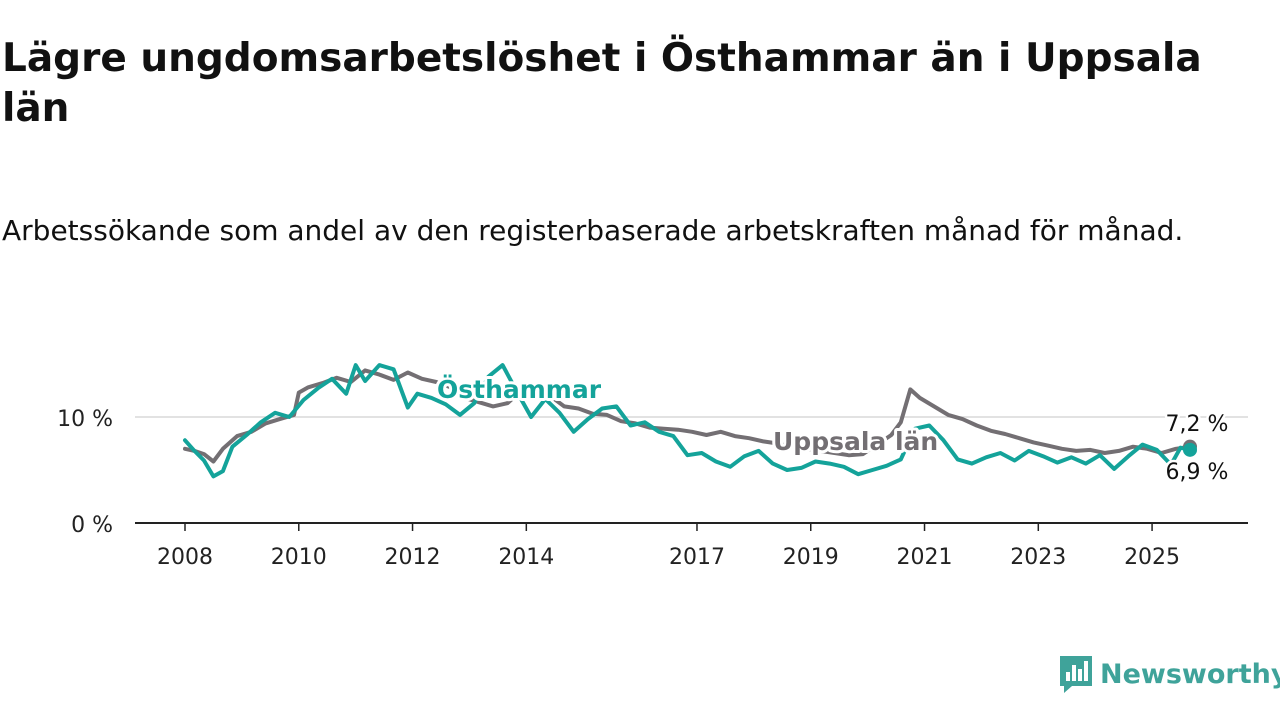 The width and height of the screenshot is (1280, 720). What do you see at coordinates (687, 421) in the screenshot?
I see `series-line-osthammar` at bounding box center [687, 421].